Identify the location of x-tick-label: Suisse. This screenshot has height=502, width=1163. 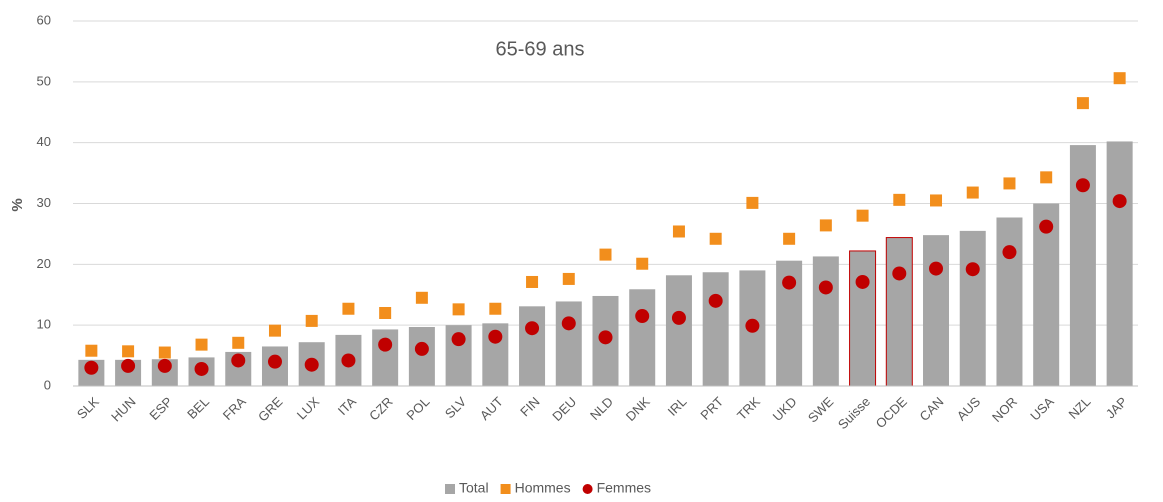
(854, 413).